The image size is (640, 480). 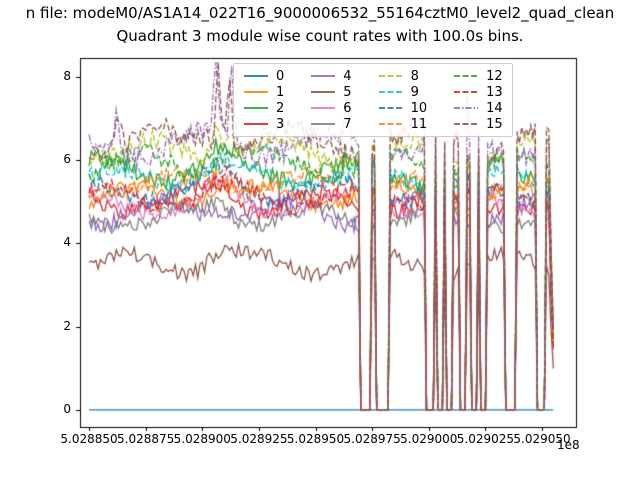 I want to click on legend-item-5: 5, so click(x=331, y=92).